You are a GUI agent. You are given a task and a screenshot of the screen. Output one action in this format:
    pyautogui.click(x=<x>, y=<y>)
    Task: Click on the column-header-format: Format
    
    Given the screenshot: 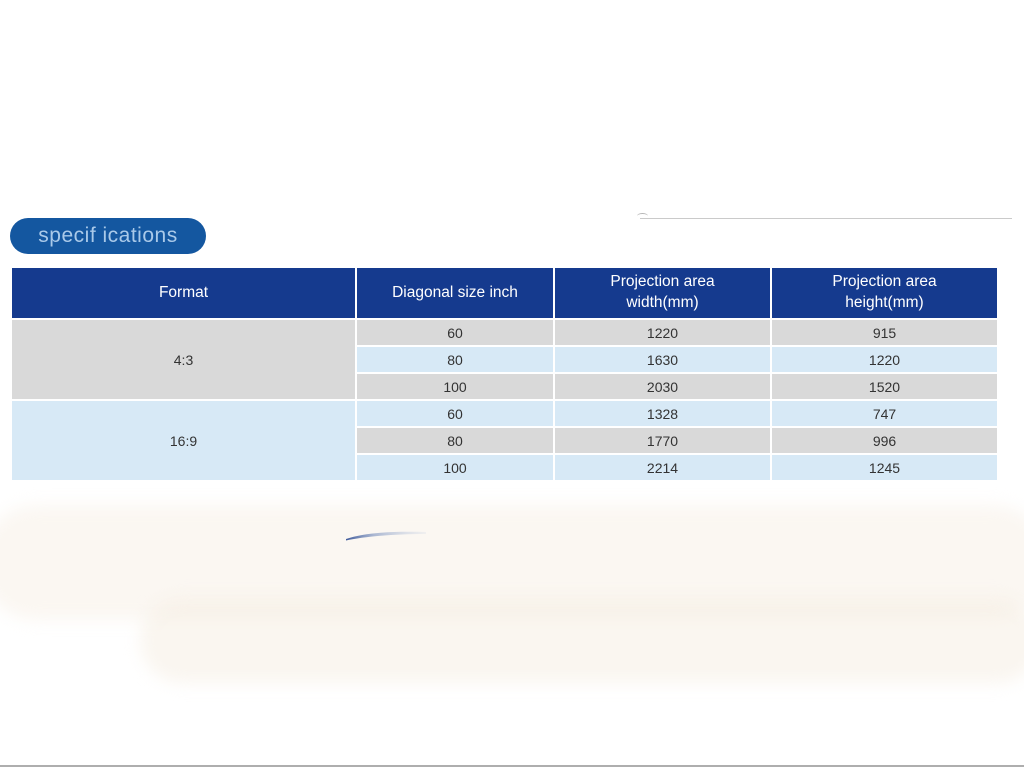 What is the action you would take?
    pyautogui.click(x=183, y=293)
    